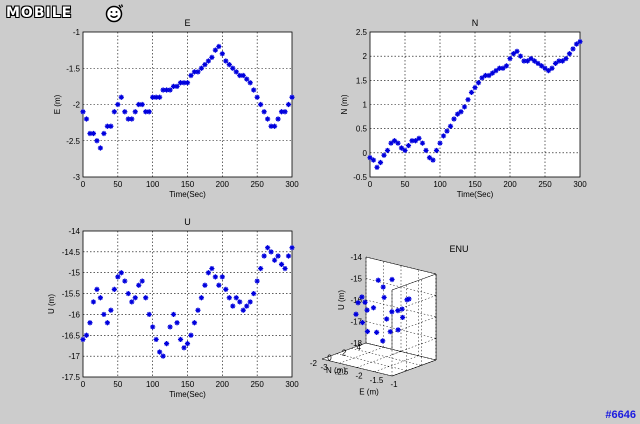 The image size is (640, 424). Describe the element at coordinates (341, 300) in the screenshot. I see `z-axis-label: U (m)` at that location.